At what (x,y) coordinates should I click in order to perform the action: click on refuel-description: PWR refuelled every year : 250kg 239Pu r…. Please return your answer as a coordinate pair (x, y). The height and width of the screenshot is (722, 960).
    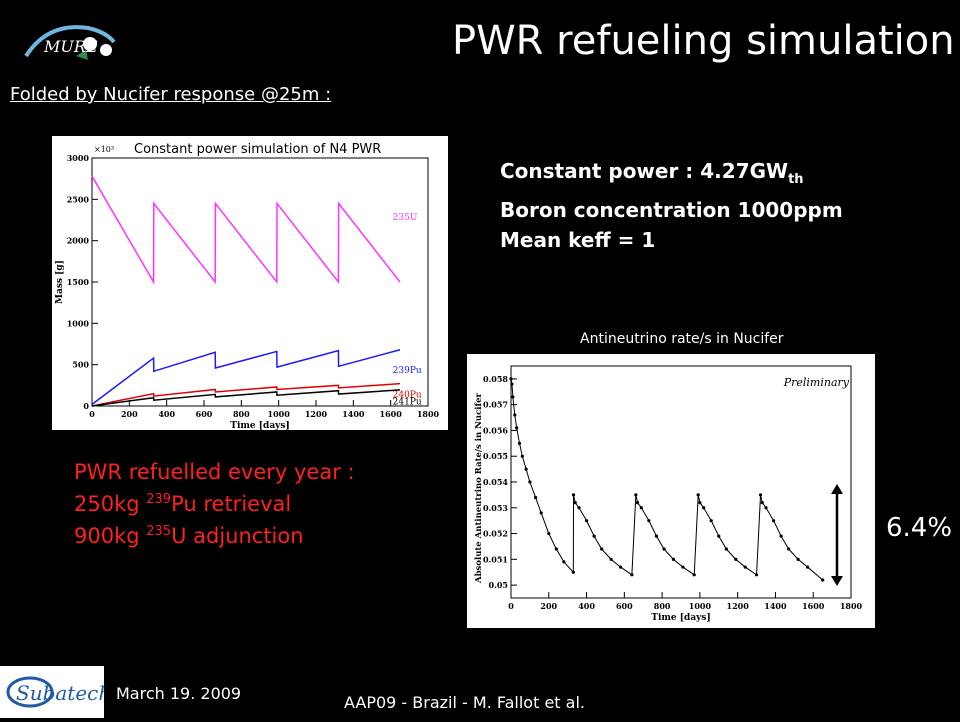
    Looking at the image, I should click on (214, 504).